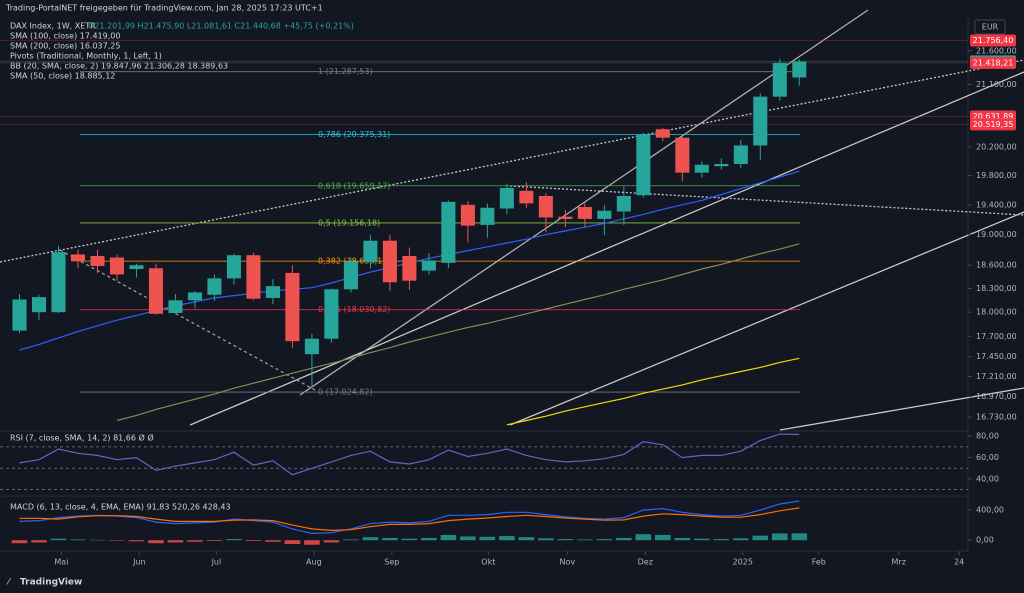 This screenshot has height=593, width=1024. What do you see at coordinates (993, 116) in the screenshot?
I see `price-label: 20.631,89` at bounding box center [993, 116].